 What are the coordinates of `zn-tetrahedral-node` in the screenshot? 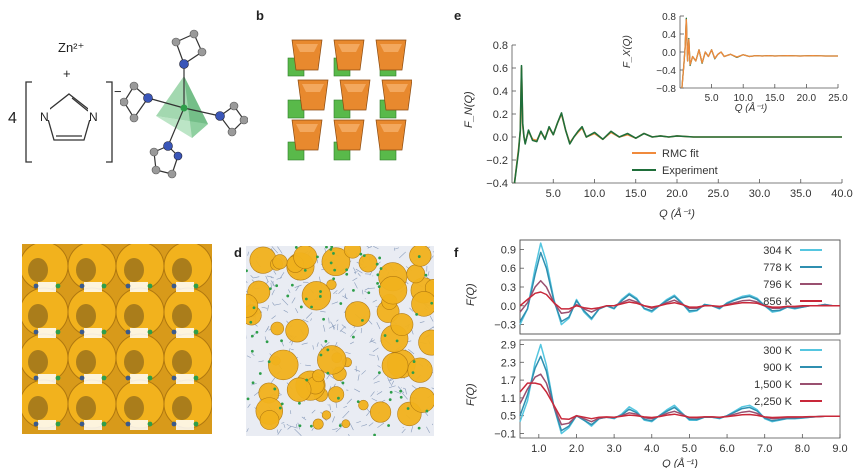 It's located at (184, 104).